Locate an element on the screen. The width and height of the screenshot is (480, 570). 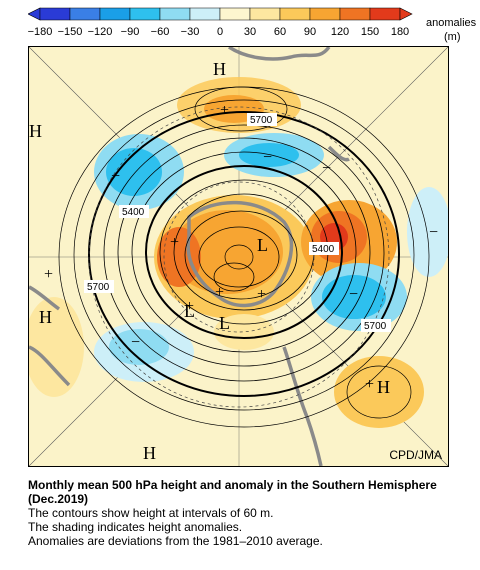
anomaly-negative-far-east is located at coordinates (427, 232).